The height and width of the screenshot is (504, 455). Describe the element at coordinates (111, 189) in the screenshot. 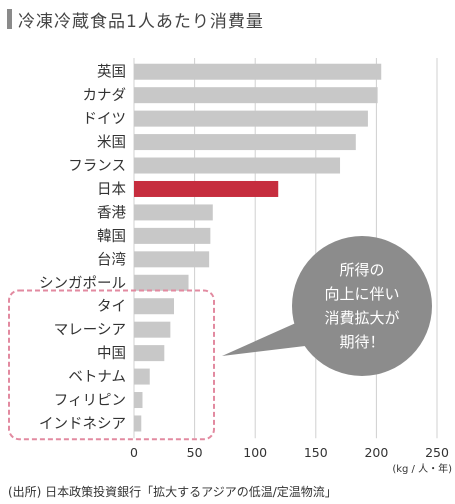

I see `category-label: 日本` at that location.